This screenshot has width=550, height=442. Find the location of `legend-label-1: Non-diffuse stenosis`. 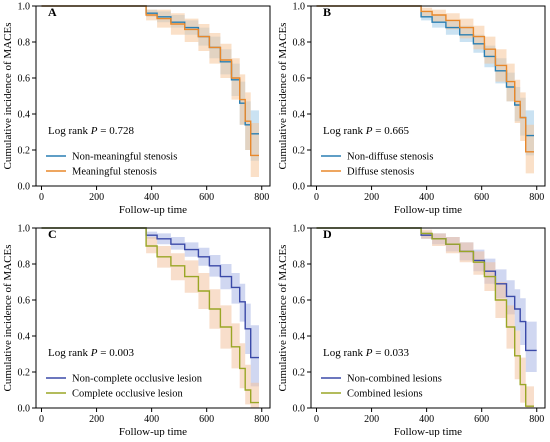

legend-label-1: Non-diffuse stenosis is located at coordinates (390, 157).